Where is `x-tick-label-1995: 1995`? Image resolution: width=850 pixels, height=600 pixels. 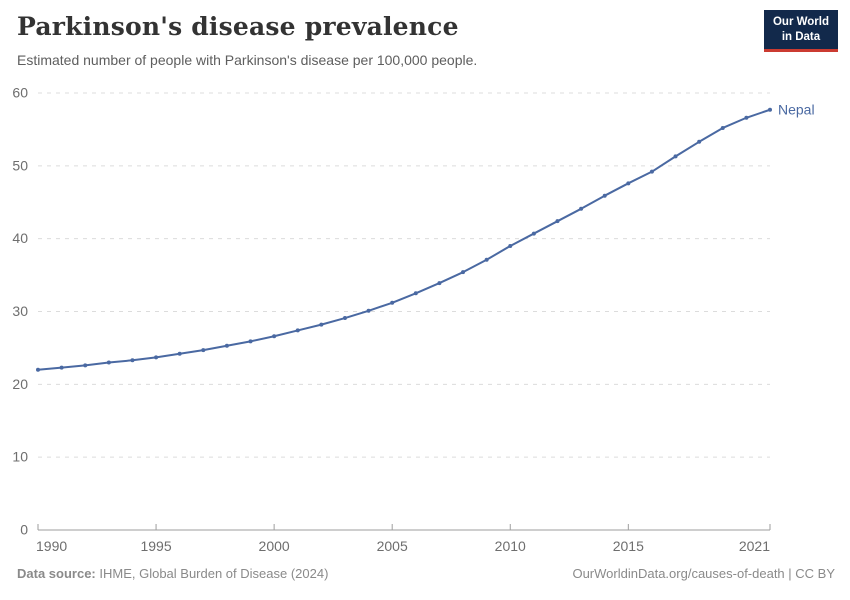
x-tick-label-1995: 1995 is located at coordinates (155, 546).